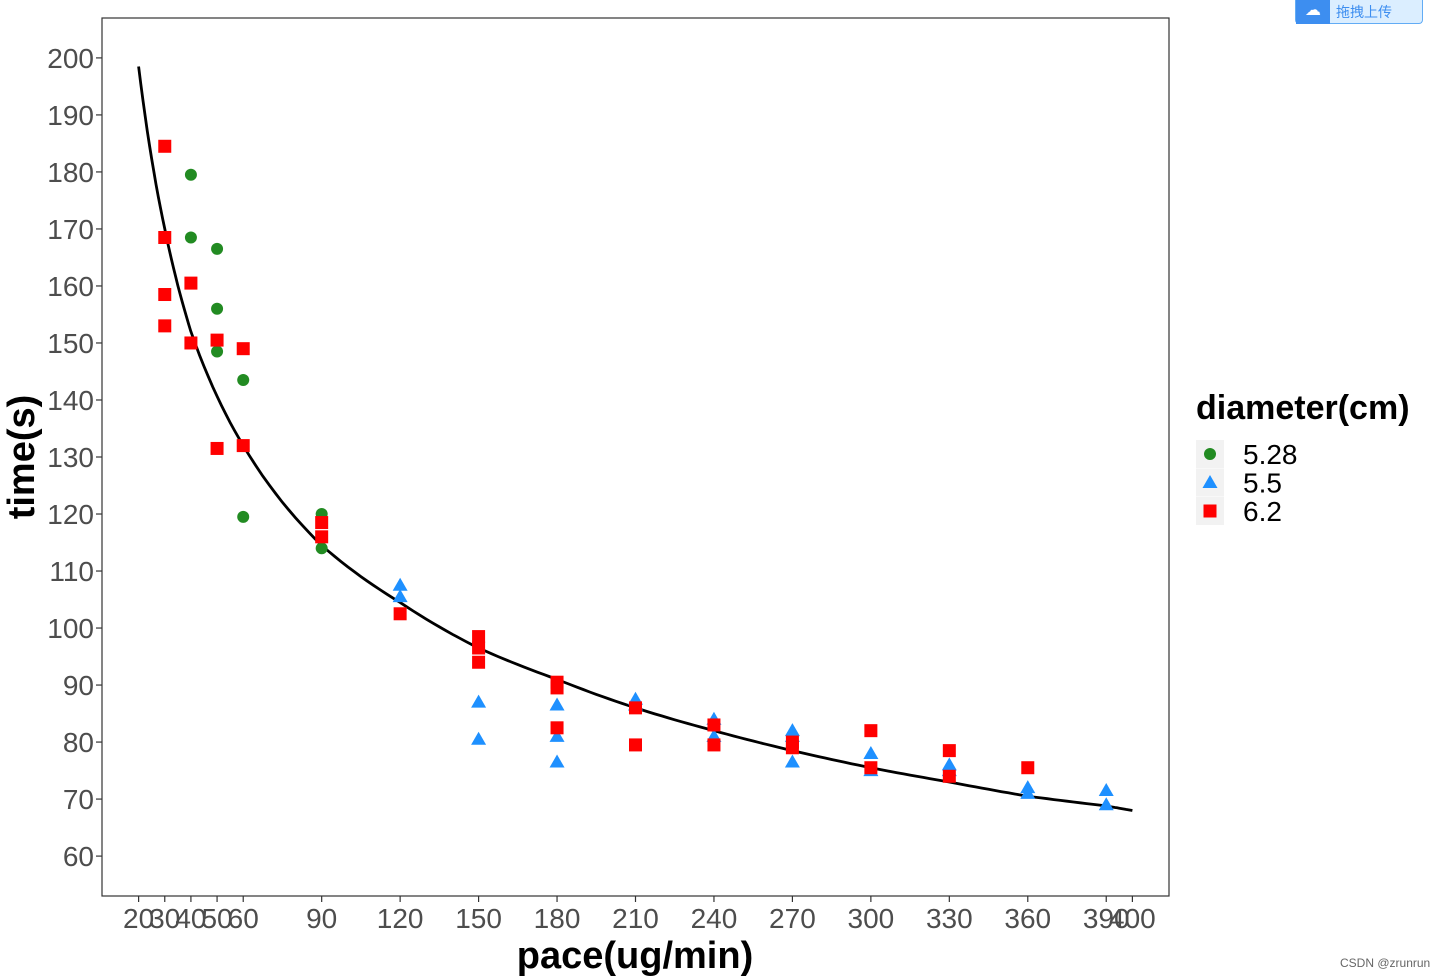 This screenshot has width=1445, height=978. Describe the element at coordinates (1364, 13) in the screenshot. I see `upload-button-label: 拖拽上传` at that location.